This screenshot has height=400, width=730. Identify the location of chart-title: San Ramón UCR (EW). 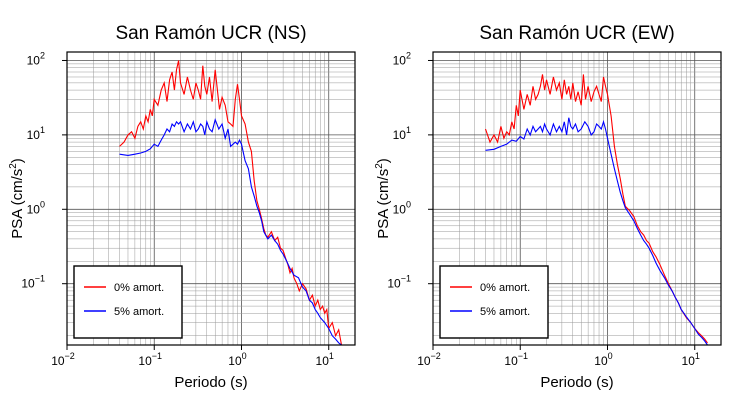
(576, 33).